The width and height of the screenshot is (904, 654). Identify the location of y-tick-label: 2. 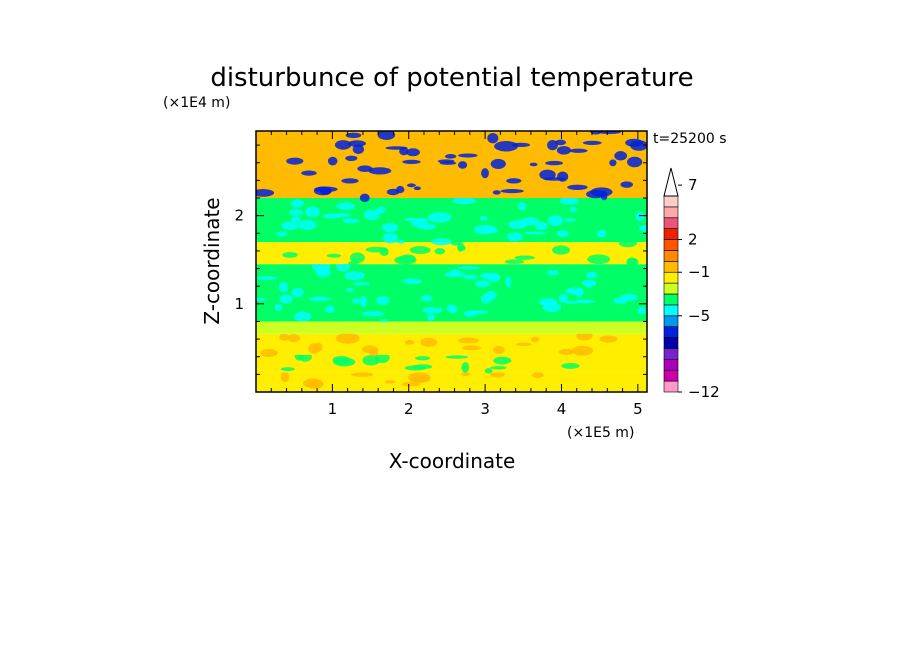
(239, 216).